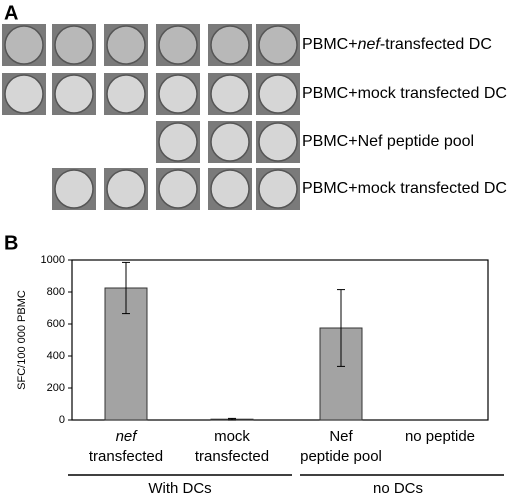 The image size is (520, 496). I want to click on y-tick-label: 800, so click(56, 292).